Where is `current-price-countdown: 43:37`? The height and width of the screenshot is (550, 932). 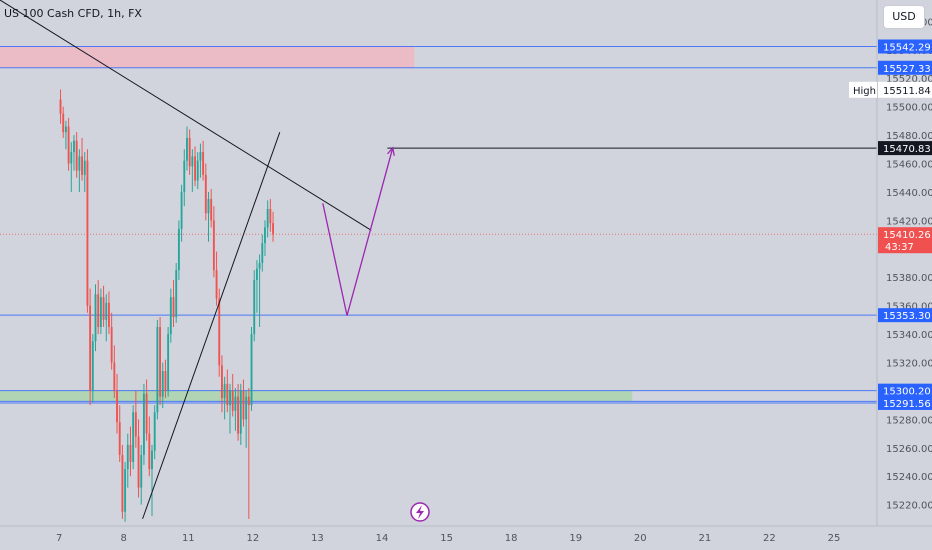
current-price-countdown: 43:37 is located at coordinates (899, 247).